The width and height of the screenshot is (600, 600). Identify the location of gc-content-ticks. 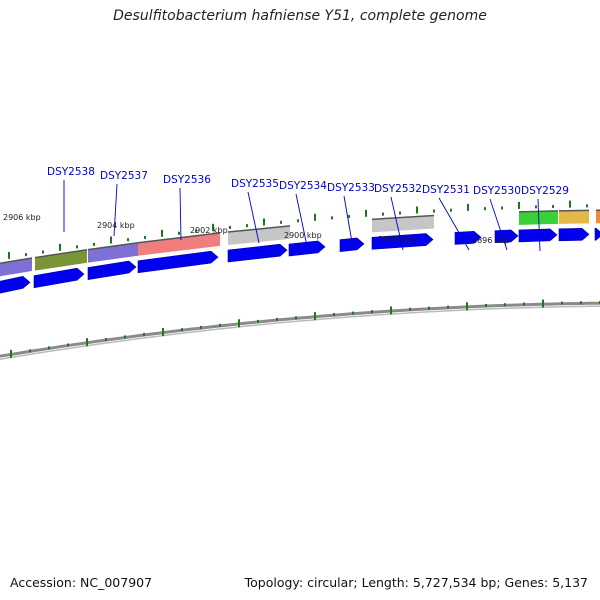
(298, 229).